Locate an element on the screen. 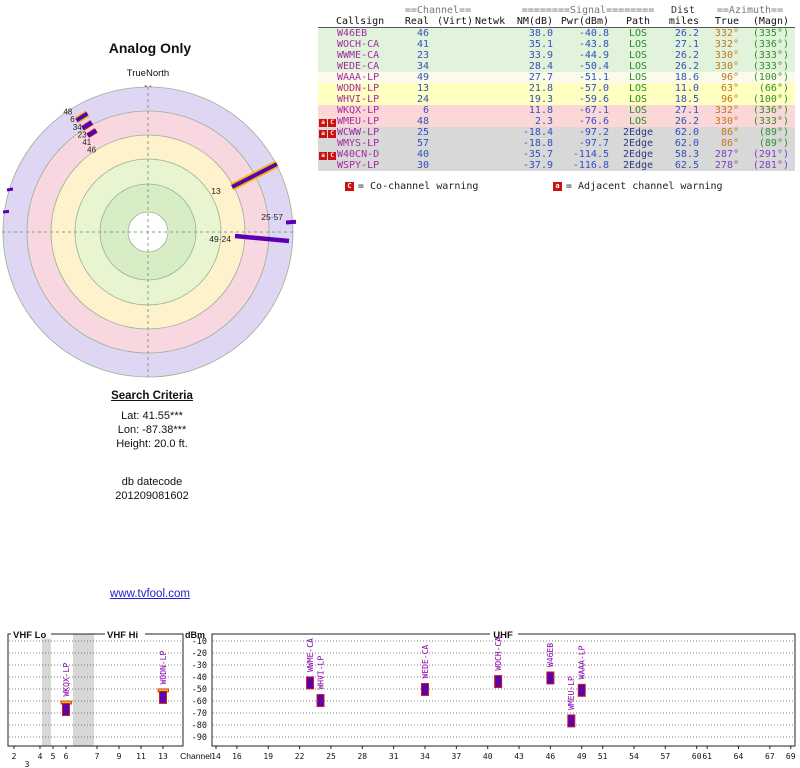  station-row: WMYS-LP 57 -18.8 -97.7 2Edge 62.0 86° (89°) is located at coordinates (556, 143).